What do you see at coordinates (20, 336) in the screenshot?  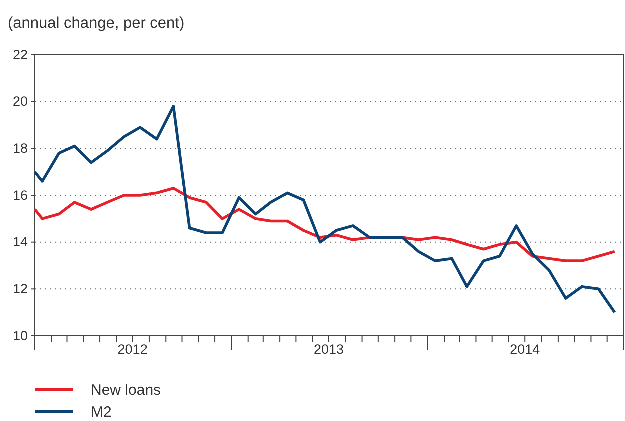 I see `y-tick-label: 10` at bounding box center [20, 336].